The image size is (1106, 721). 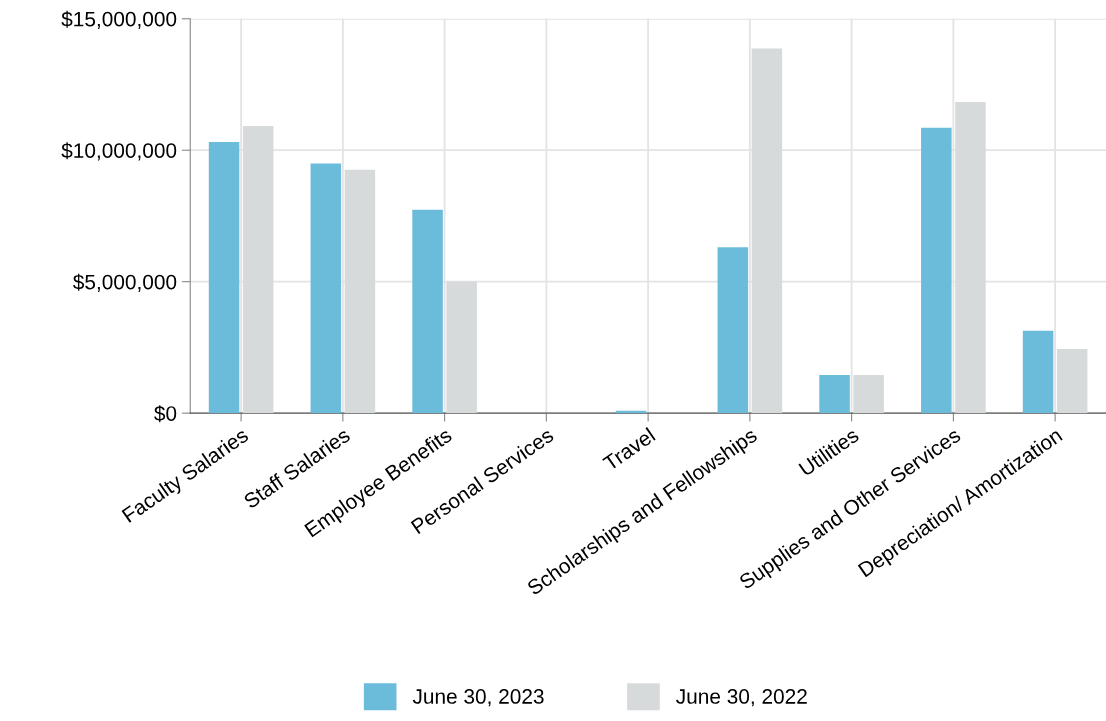 What do you see at coordinates (741, 698) in the screenshot?
I see `legend-label: June 30, 2022` at bounding box center [741, 698].